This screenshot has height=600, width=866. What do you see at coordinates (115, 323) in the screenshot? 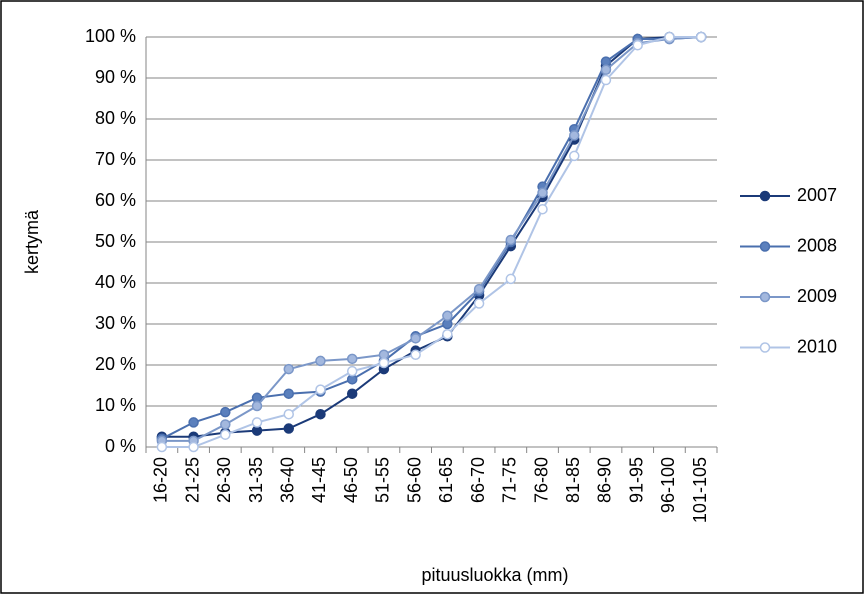
I see `y-tick-label: 30 %` at bounding box center [115, 323].